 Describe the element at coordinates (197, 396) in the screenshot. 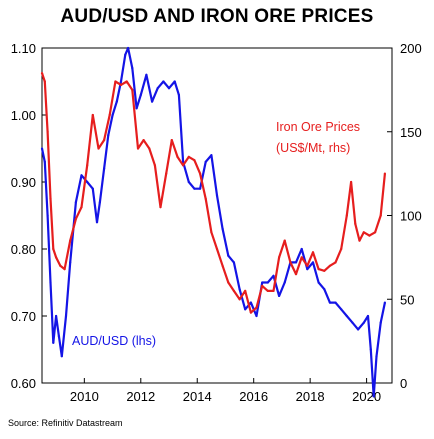

I see `x-tick-label: 2014` at that location.